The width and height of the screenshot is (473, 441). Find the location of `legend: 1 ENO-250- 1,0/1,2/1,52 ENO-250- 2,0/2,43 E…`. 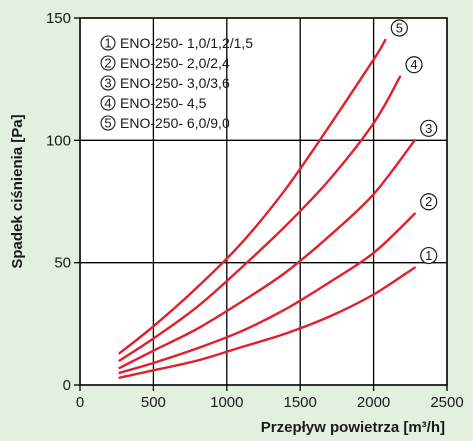

legend: 1 ENO-250- 1,0/1,2/1,52 ENO-250- 2,0/2,43 E… is located at coordinates (176, 83).